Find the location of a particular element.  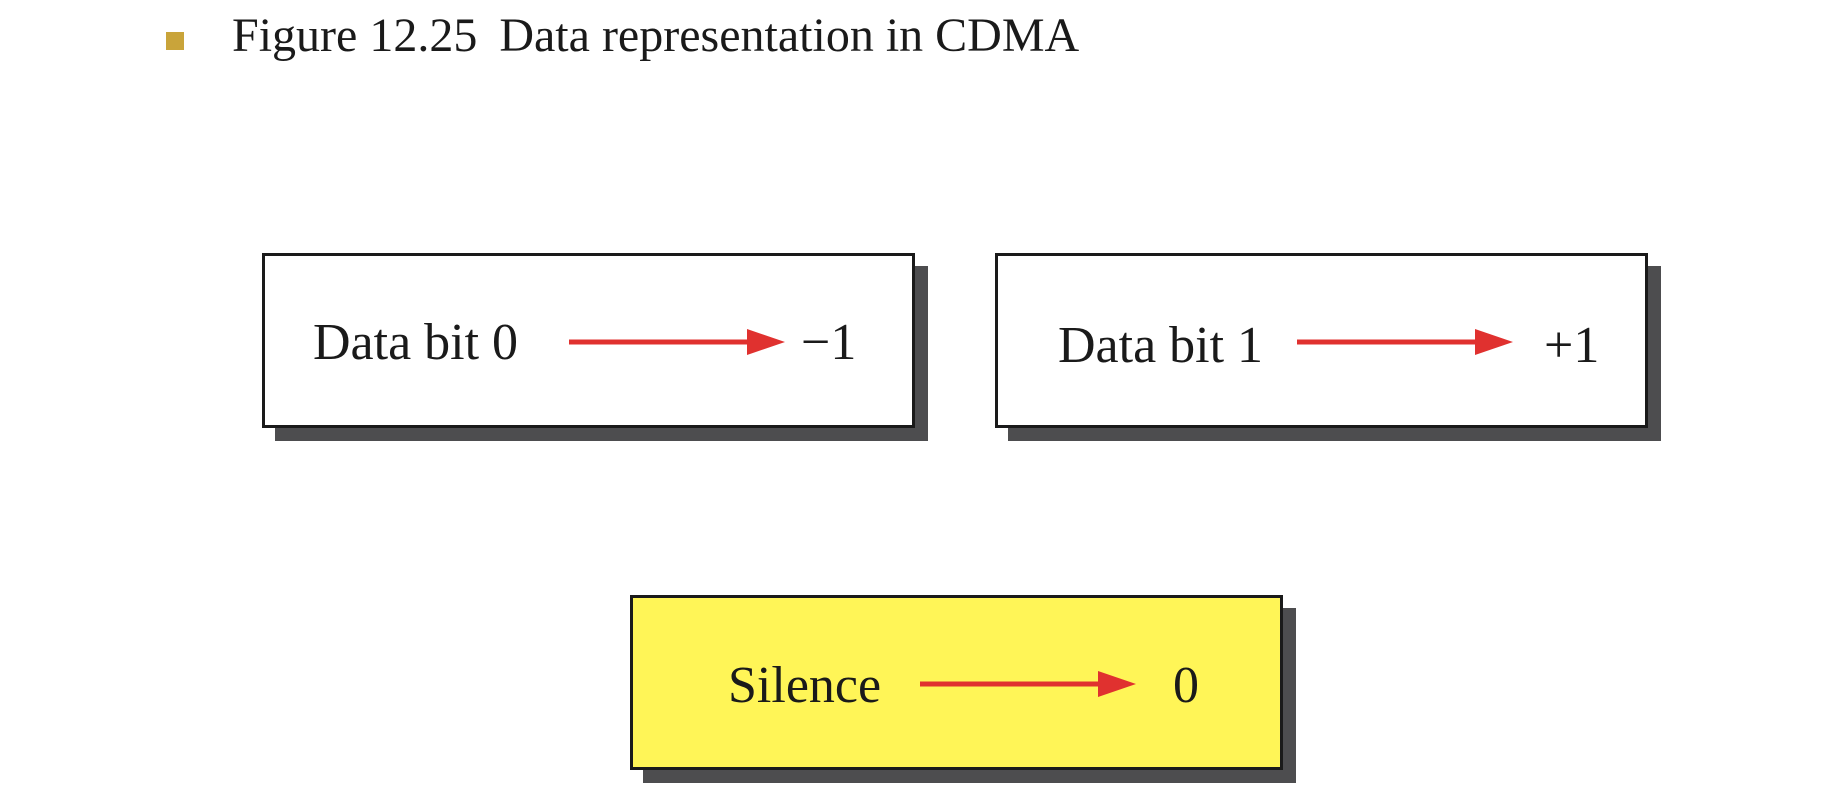

mapping-box-silence: Silence 0 is located at coordinates (956, 682).